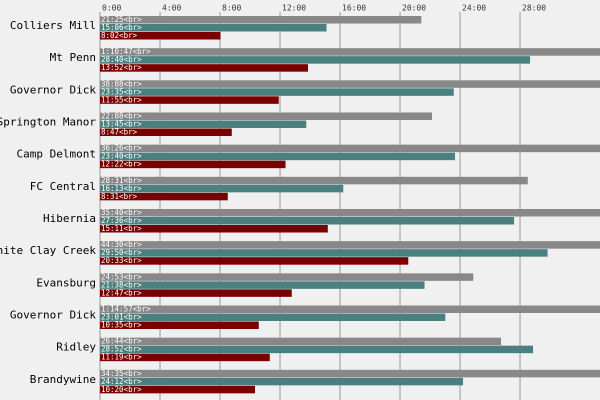  What do you see at coordinates (126, 51) in the screenshot?
I see `bar-label: 1:10:47<br>` at bounding box center [126, 51].